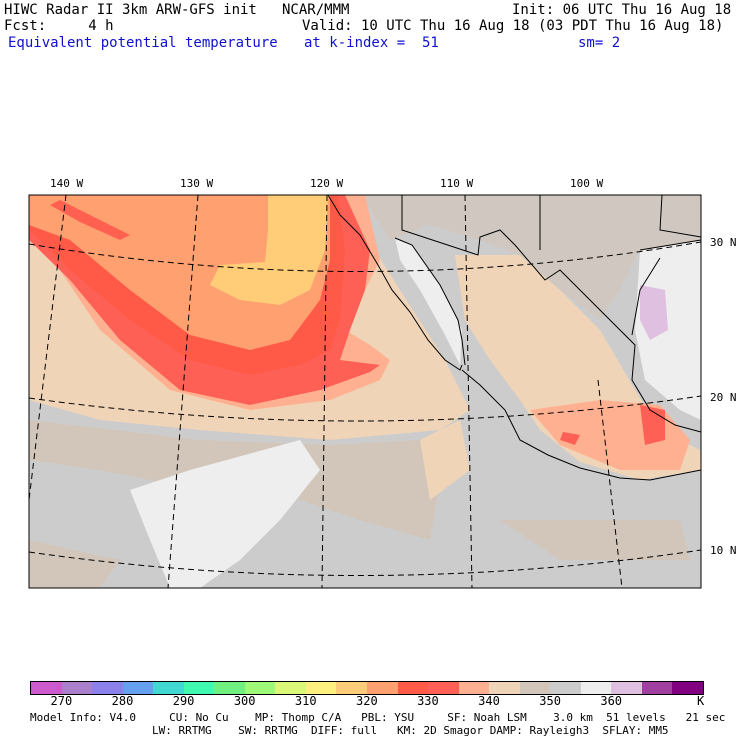 The width and height of the screenshot is (740, 740). Describe the element at coordinates (701, 701) in the screenshot. I see `colorbar-unit: K` at that location.